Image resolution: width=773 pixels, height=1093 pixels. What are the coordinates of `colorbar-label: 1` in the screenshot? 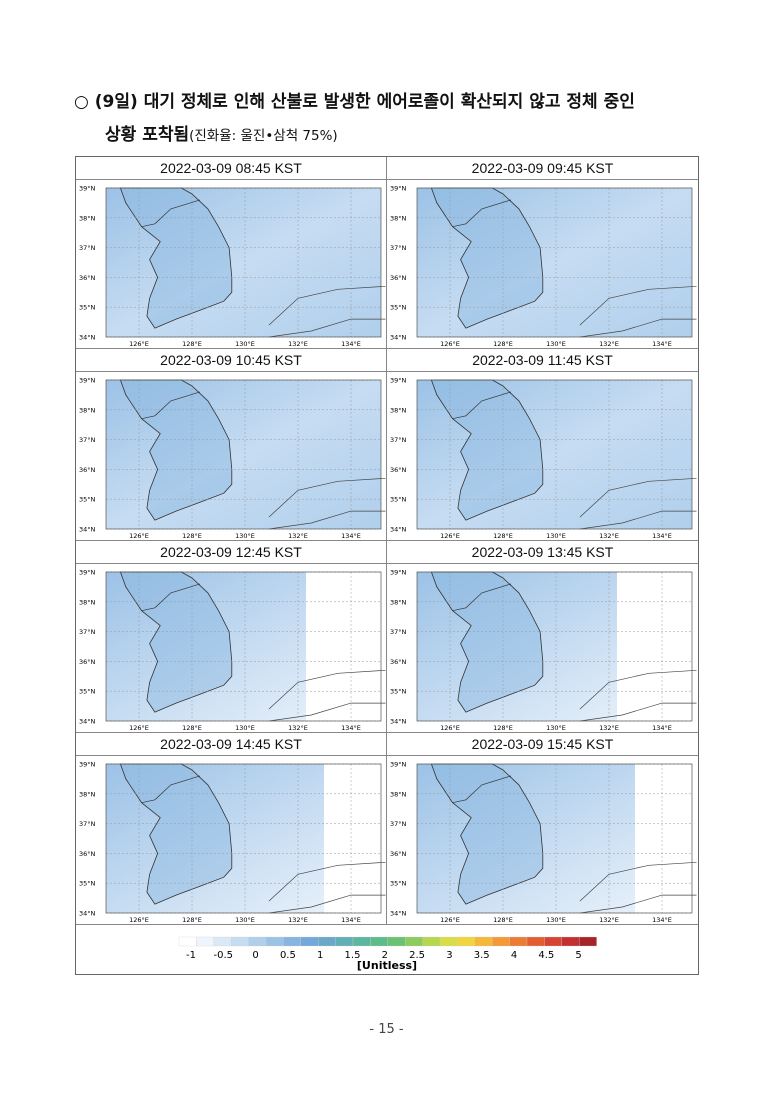 It's located at (320, 955).